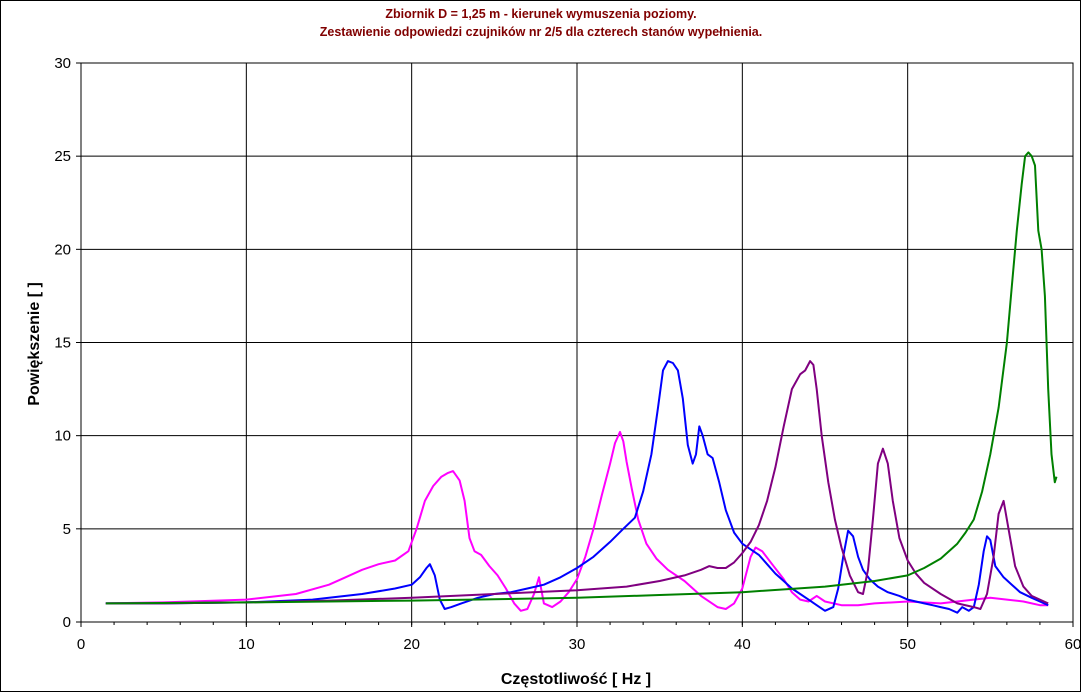 This screenshot has width=1081, height=692. What do you see at coordinates (907, 644) in the screenshot?
I see `x-tick-label: 50` at bounding box center [907, 644].